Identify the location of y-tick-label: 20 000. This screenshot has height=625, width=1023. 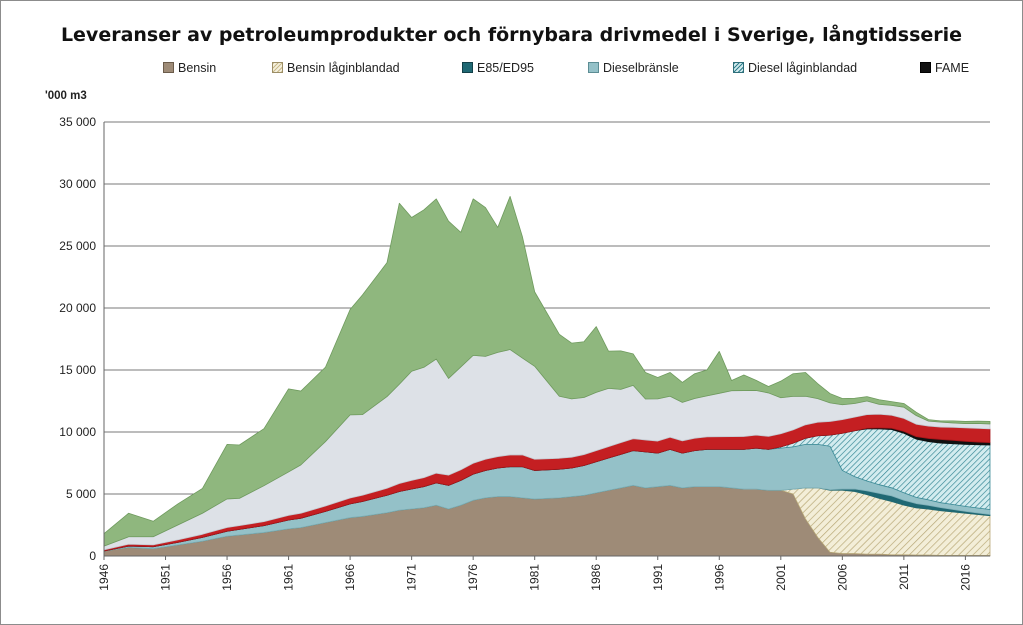
(77, 308).